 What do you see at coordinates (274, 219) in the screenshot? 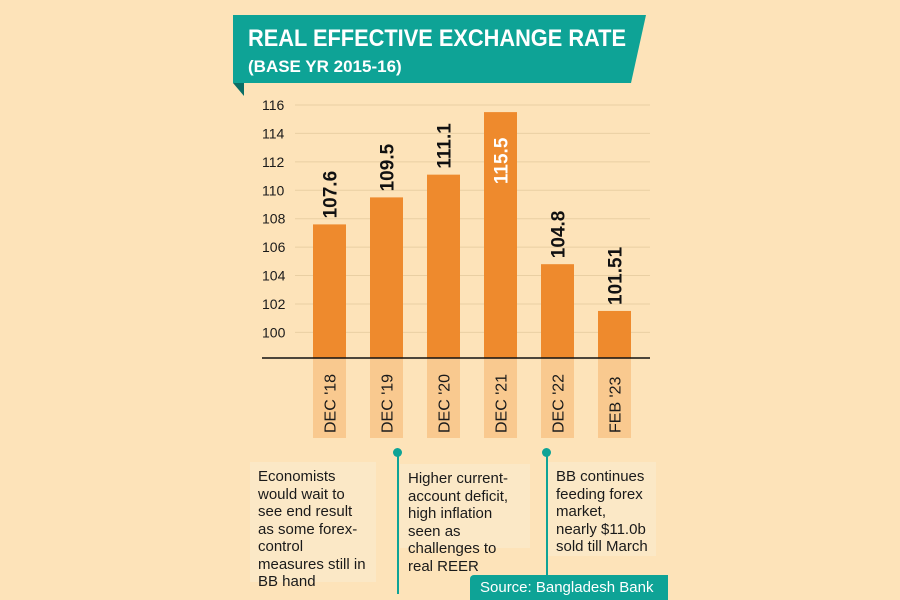
I see `y-tick-label: 108` at bounding box center [274, 219].